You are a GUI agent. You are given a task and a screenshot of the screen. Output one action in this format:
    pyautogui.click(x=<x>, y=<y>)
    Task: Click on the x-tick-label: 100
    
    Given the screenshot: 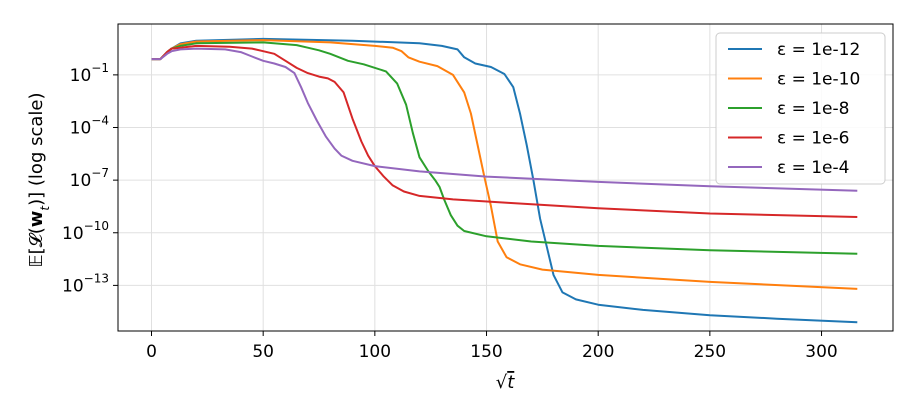 What is the action you would take?
    pyautogui.click(x=375, y=352)
    